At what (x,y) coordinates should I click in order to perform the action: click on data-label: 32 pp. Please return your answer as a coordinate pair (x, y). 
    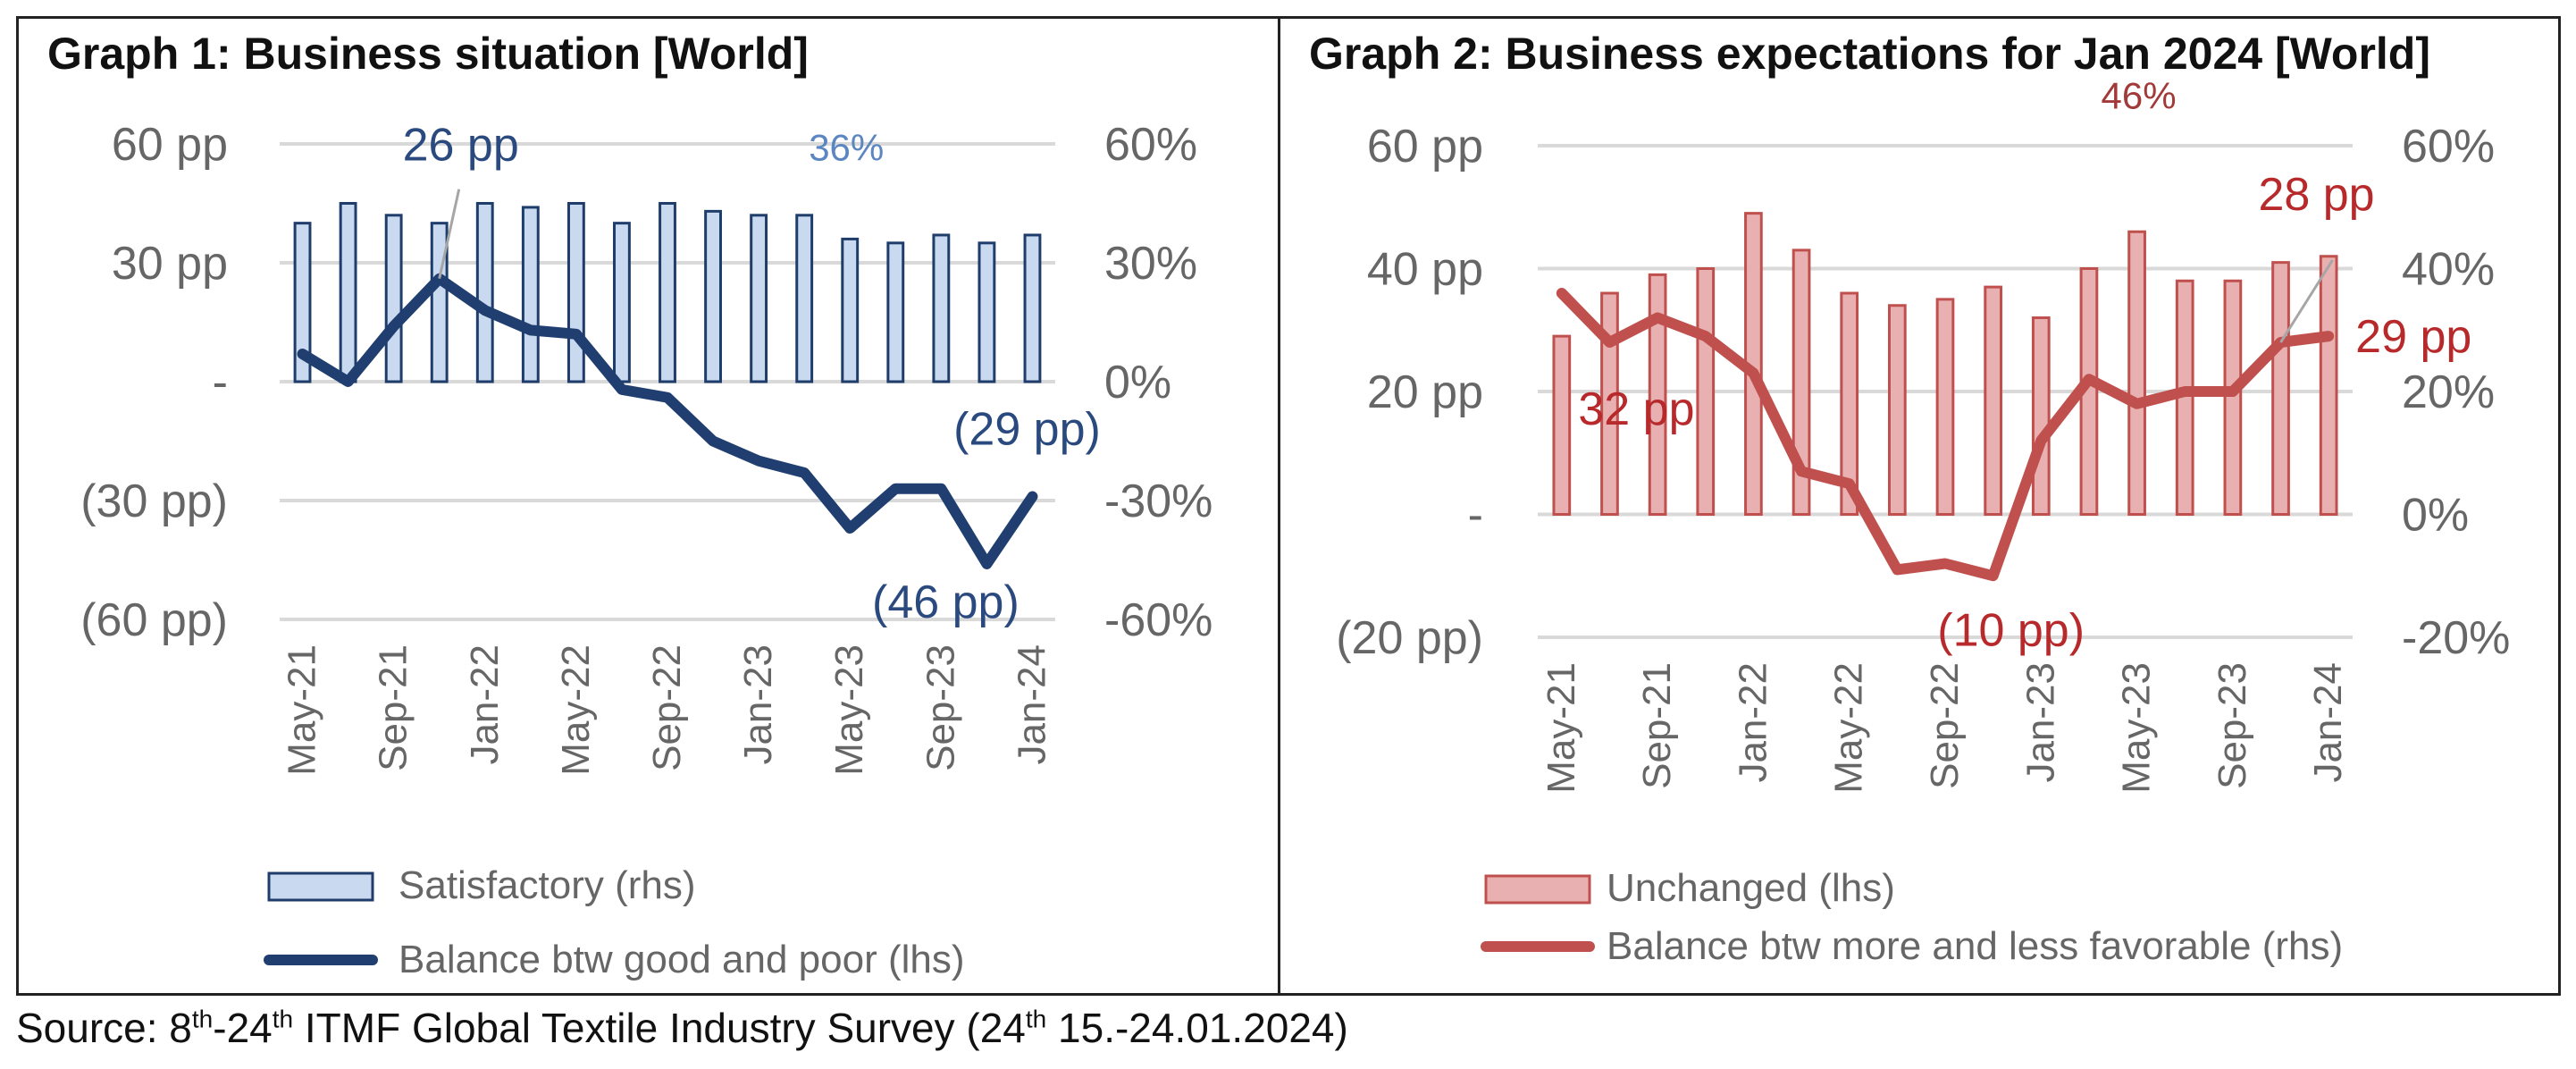
    Looking at the image, I should click on (1636, 409).